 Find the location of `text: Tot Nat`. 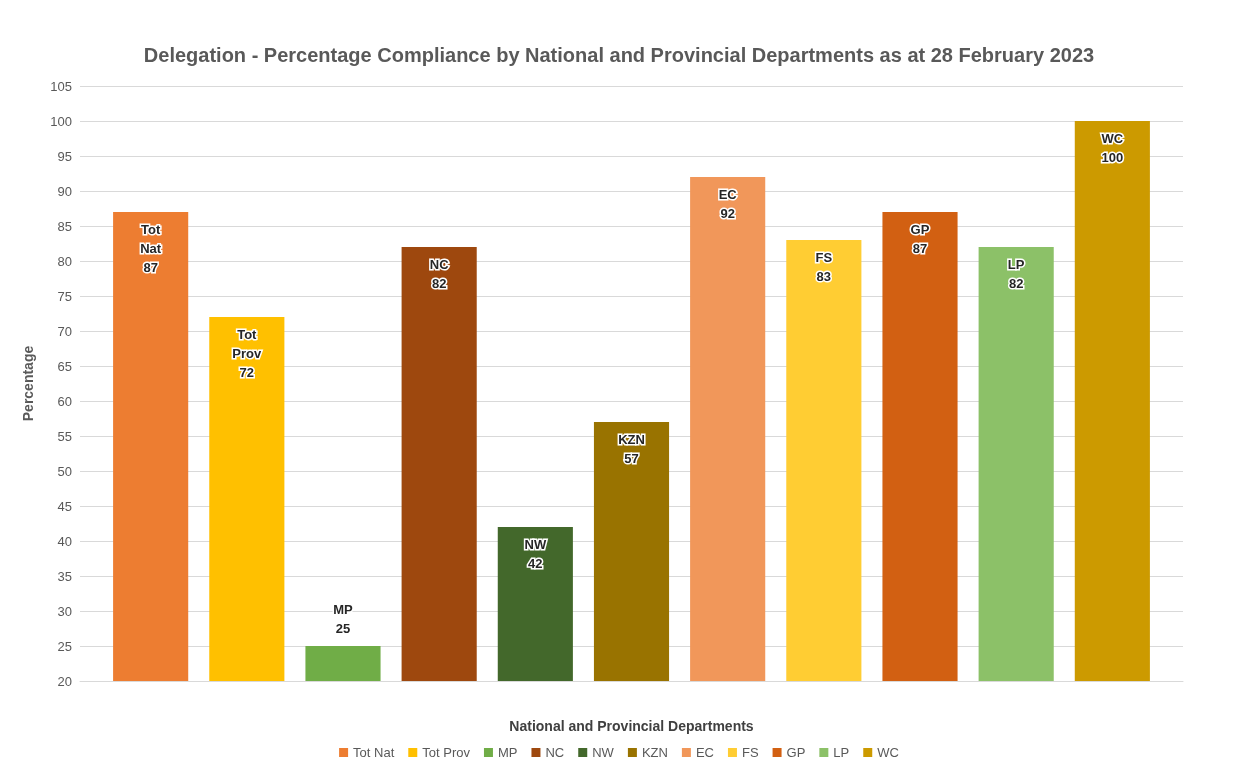

text: Tot Nat is located at coordinates (151, 239).